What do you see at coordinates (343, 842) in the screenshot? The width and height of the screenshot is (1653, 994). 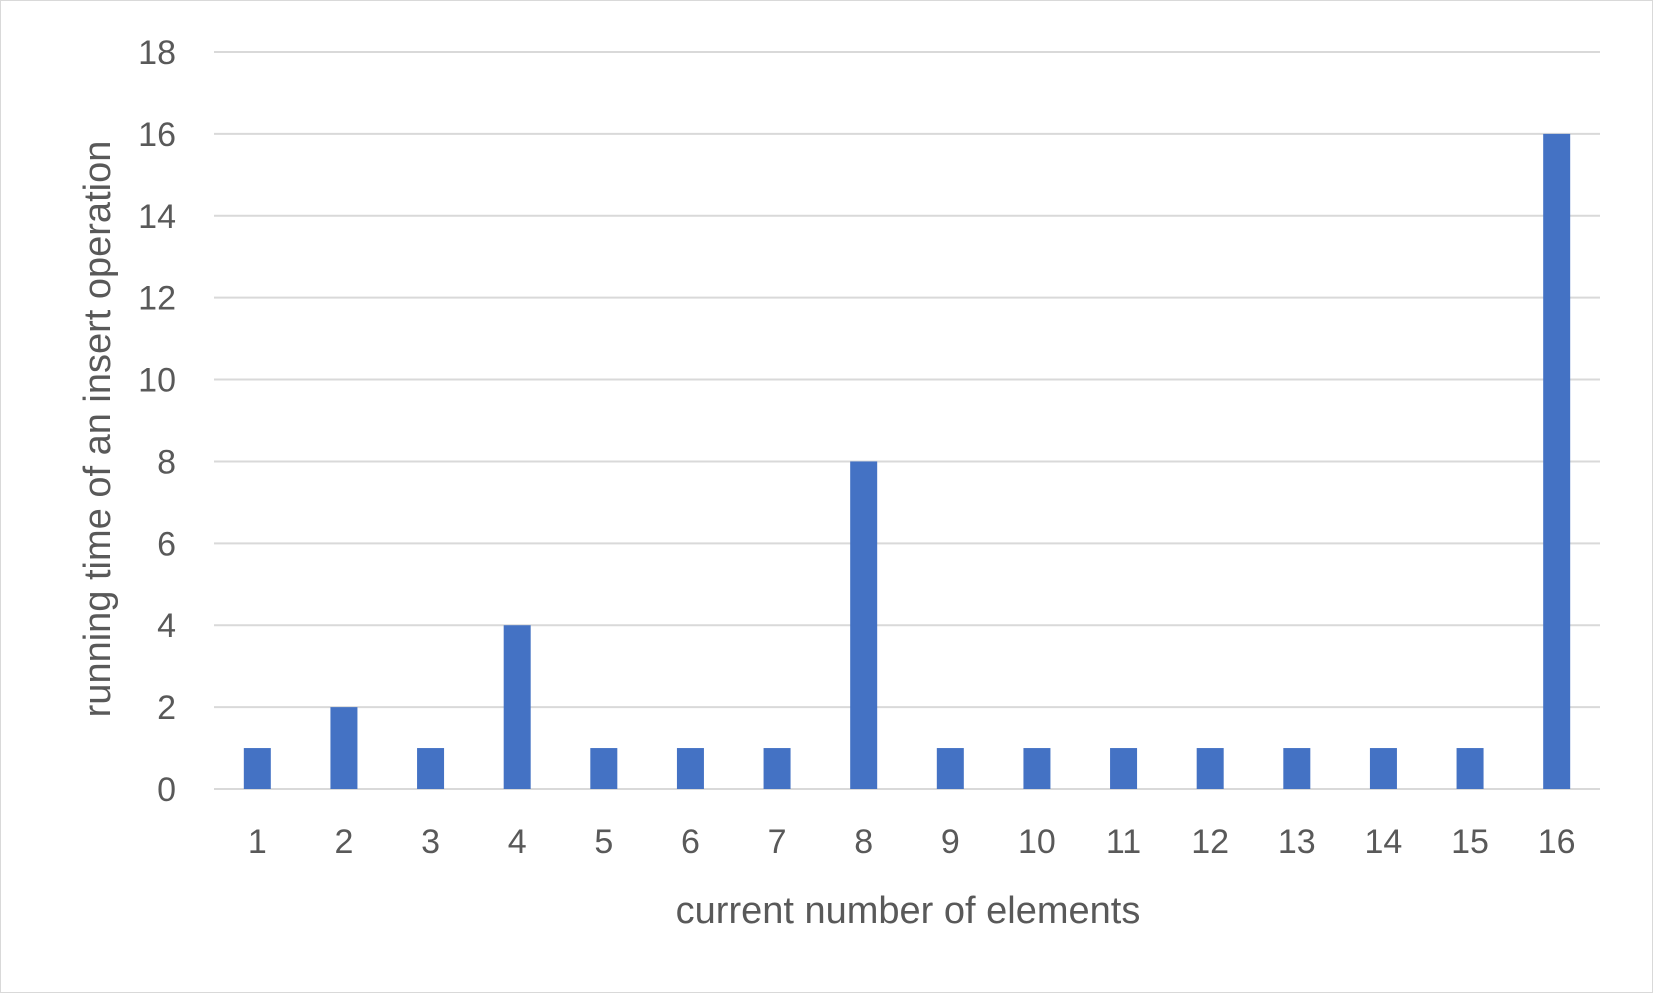 I see `x-tick-label: 2` at bounding box center [343, 842].